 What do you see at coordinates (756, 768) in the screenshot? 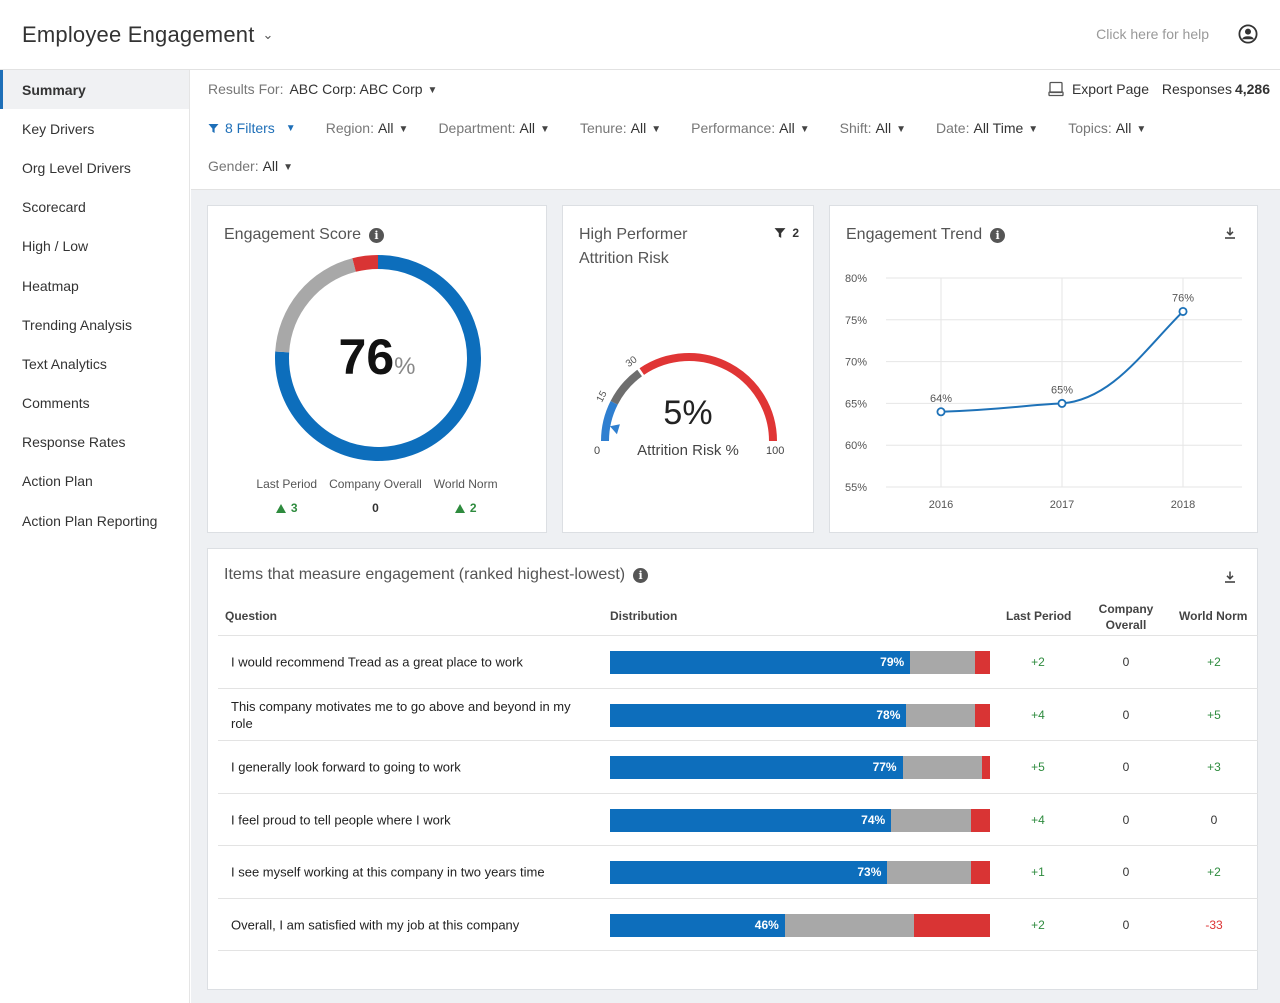
I see `distribution-positive: 77%` at bounding box center [756, 768].